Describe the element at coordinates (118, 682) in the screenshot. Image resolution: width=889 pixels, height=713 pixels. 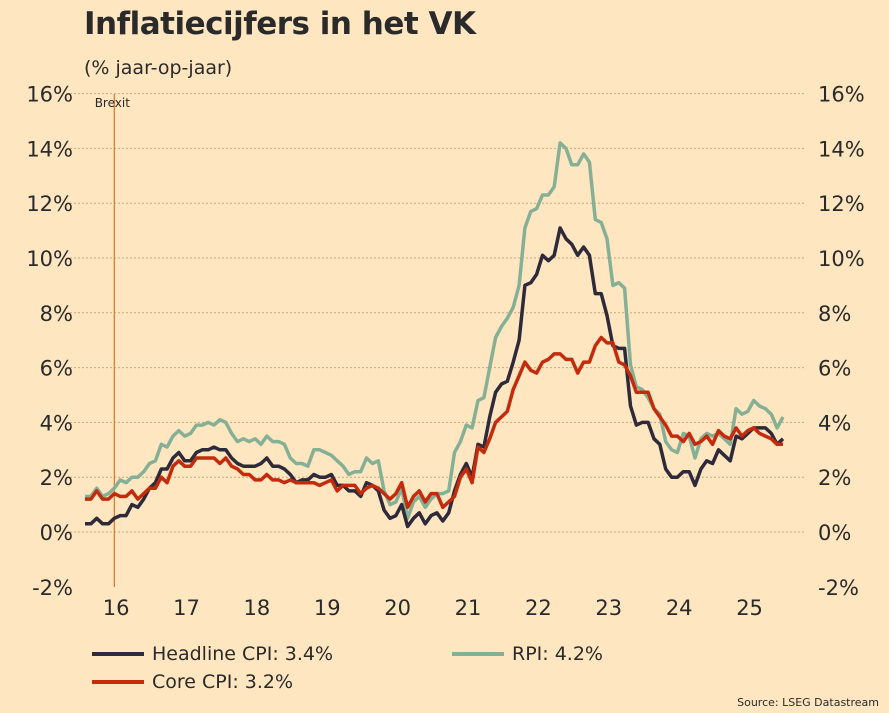
I see `legend-swatch-core` at that location.